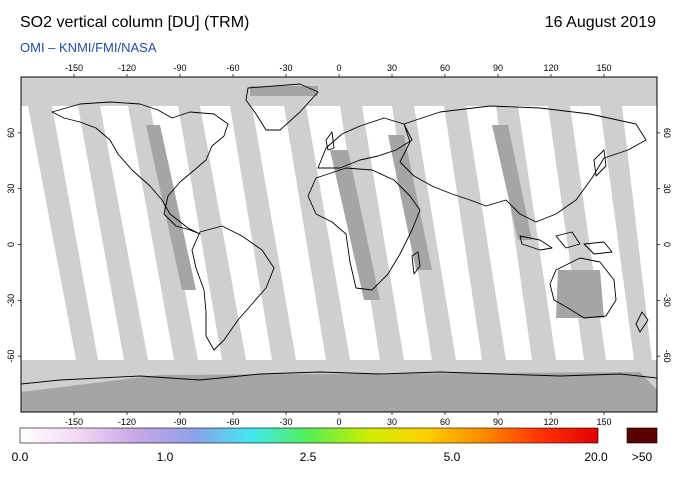 Image resolution: width=676 pixels, height=480 pixels. What do you see at coordinates (642, 457) in the screenshot?
I see `colorbar-label-5: >50` at bounding box center [642, 457].